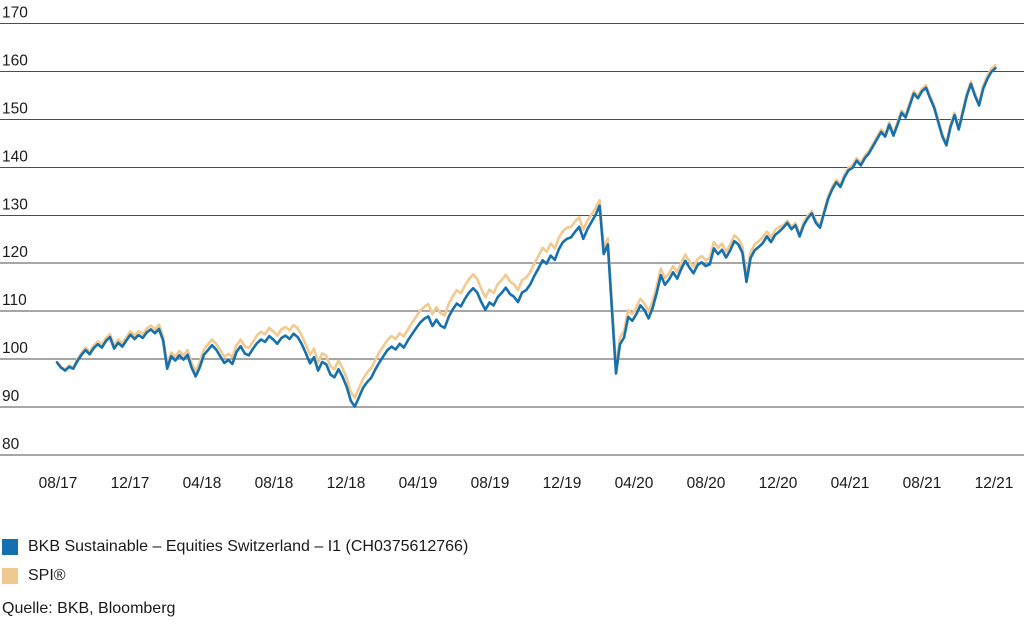 This screenshot has width=1024, height=627. What do you see at coordinates (15, 348) in the screenshot?
I see `y-axis-label: 100` at bounding box center [15, 348].